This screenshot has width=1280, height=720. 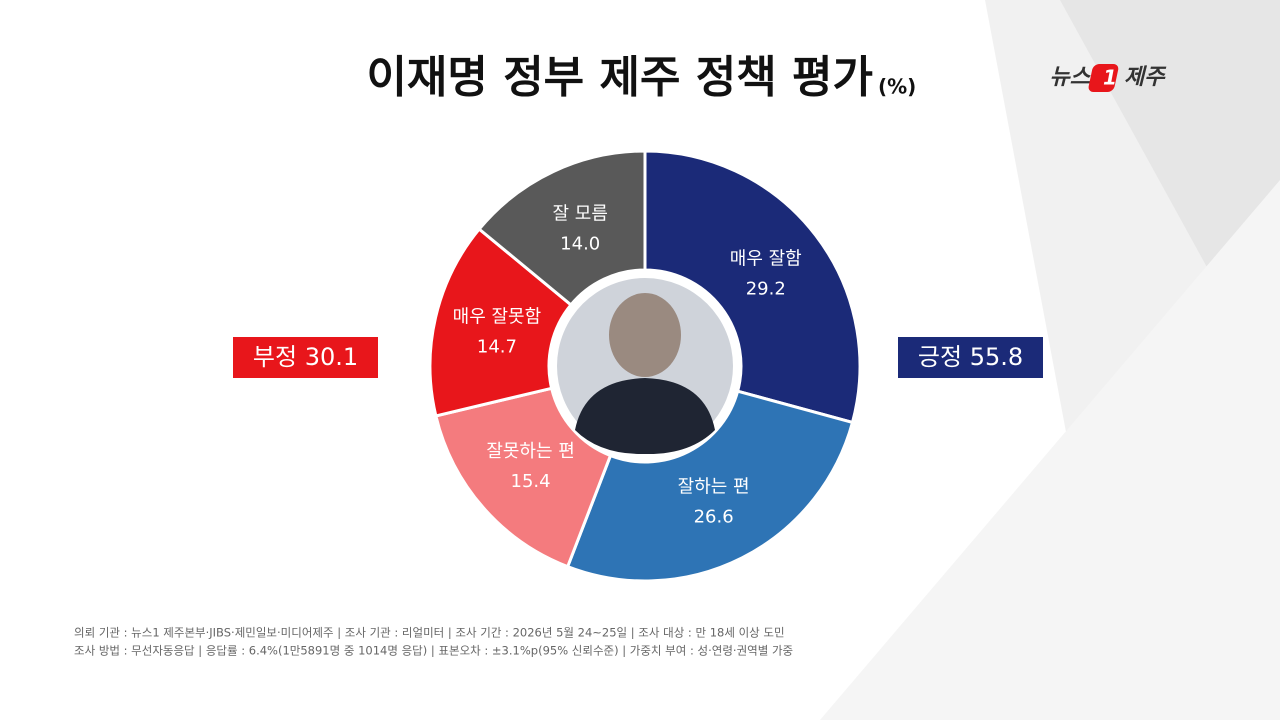 I want to click on logo: 뉴스 1 제주, so click(x=1108, y=78).